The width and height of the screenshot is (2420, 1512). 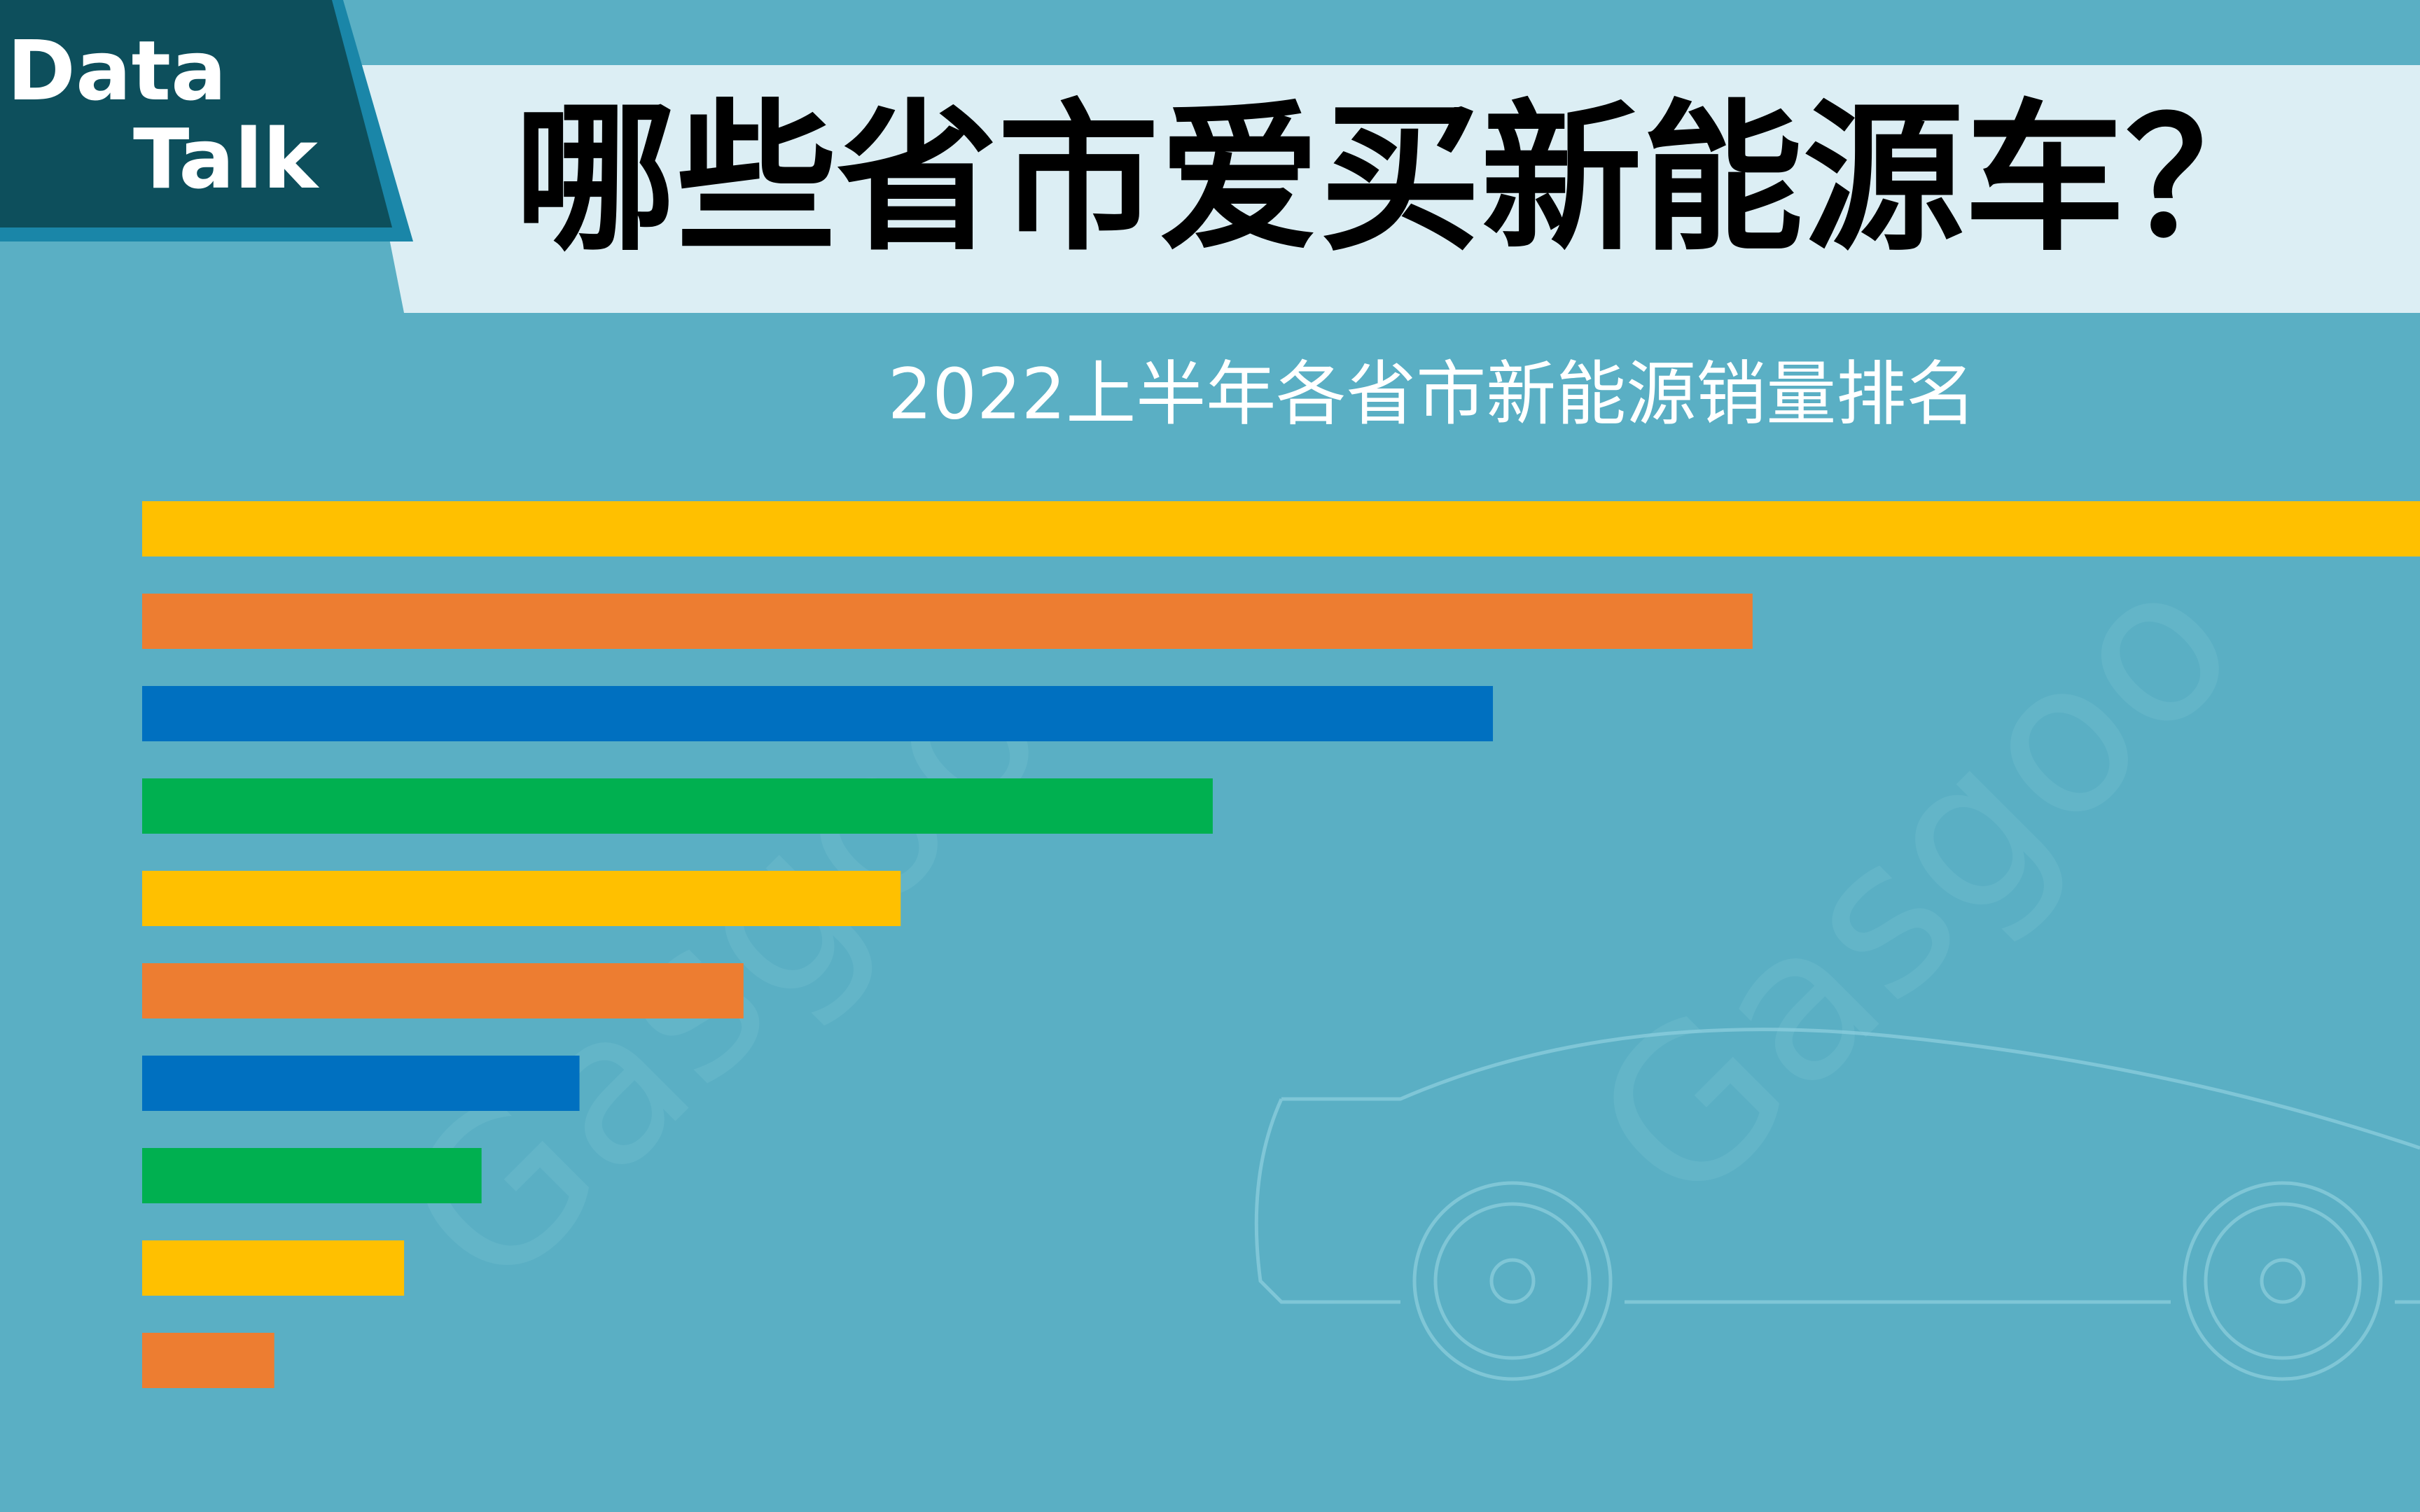 I want to click on badge-text: Talk, so click(x=226, y=159).